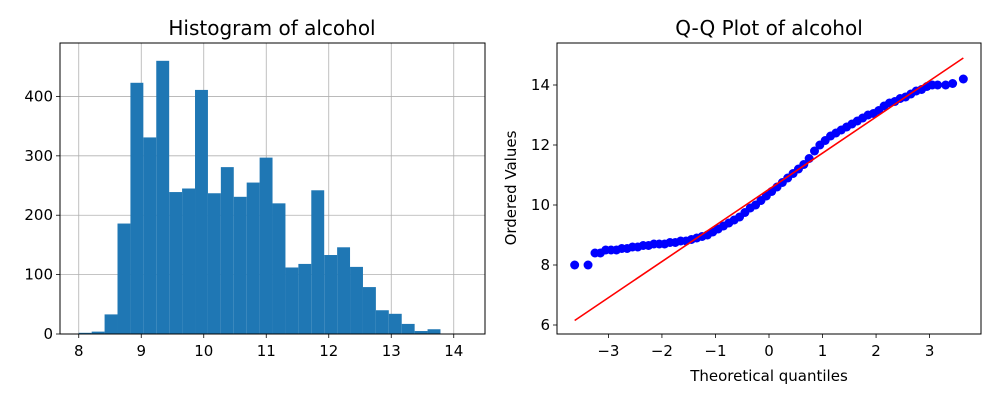 The width and height of the screenshot is (1000, 400). What do you see at coordinates (608, 351) in the screenshot?
I see `qq-x-tick-label: −3` at bounding box center [608, 351].